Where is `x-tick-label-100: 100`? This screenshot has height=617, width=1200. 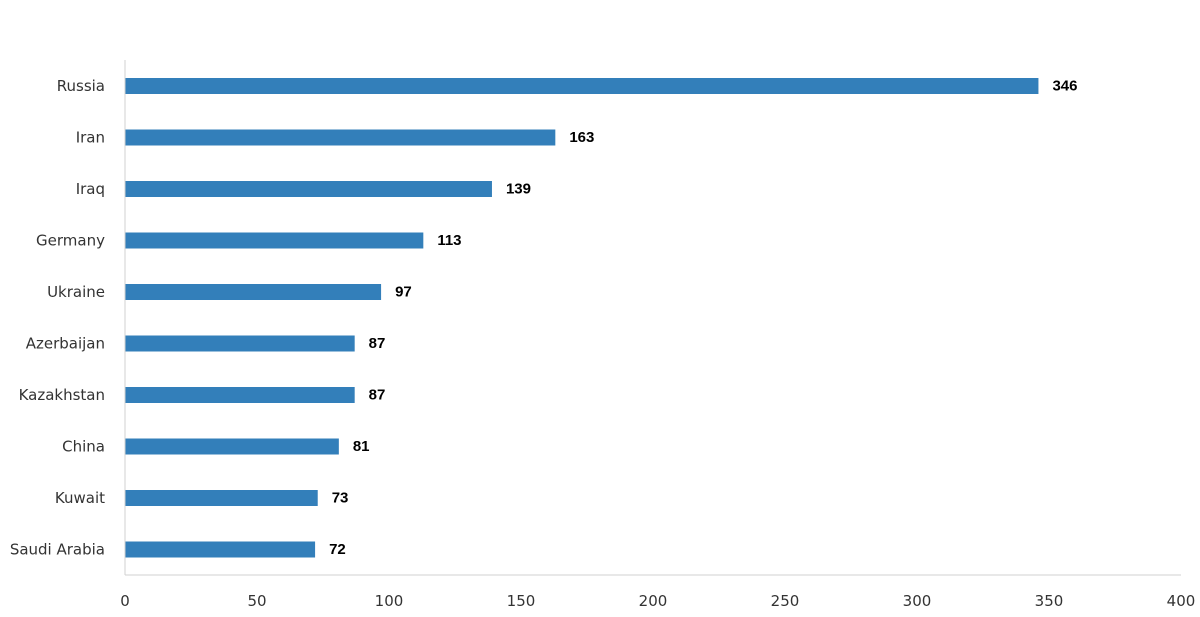 x-tick-label-100: 100 is located at coordinates (389, 601).